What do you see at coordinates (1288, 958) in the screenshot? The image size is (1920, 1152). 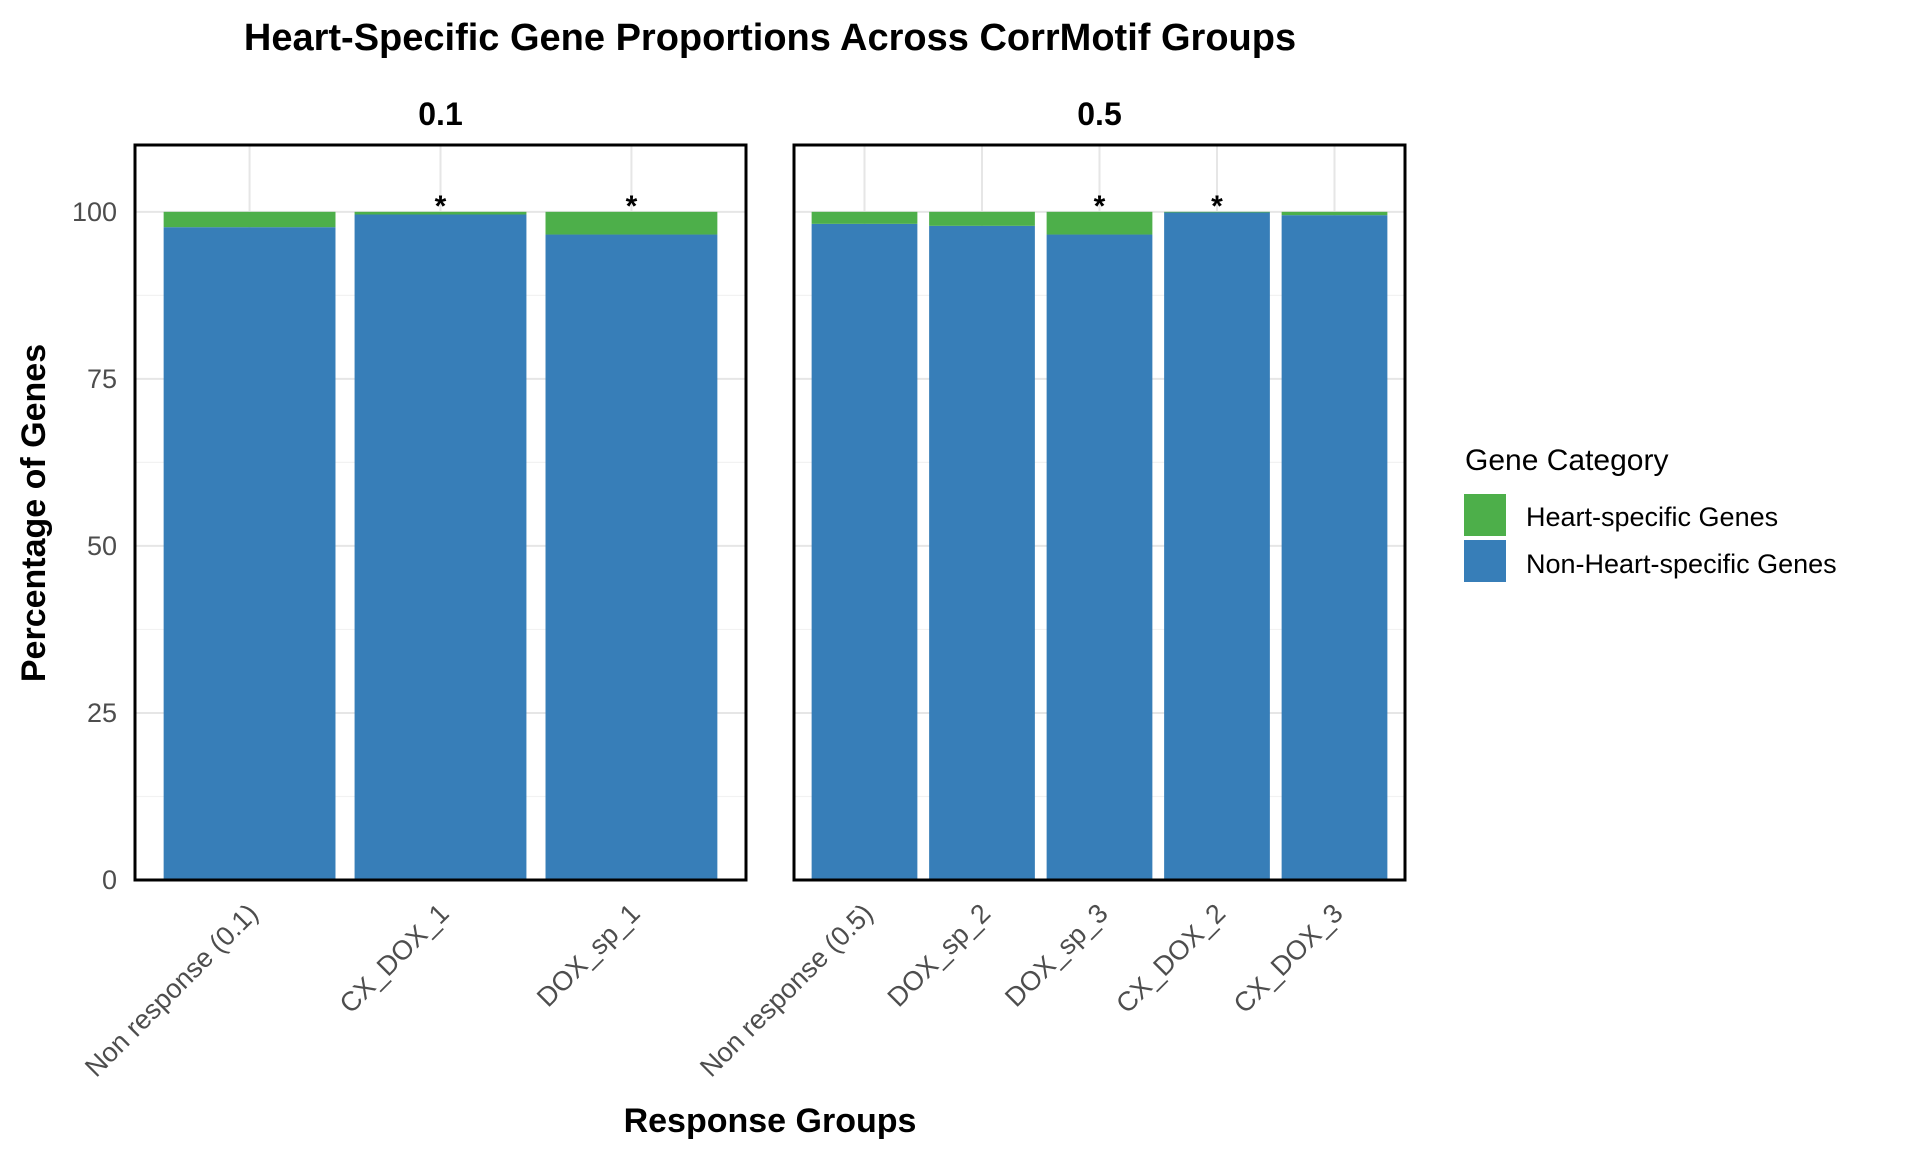 I see `x-tick-label: CX_DOX_3` at bounding box center [1288, 958].